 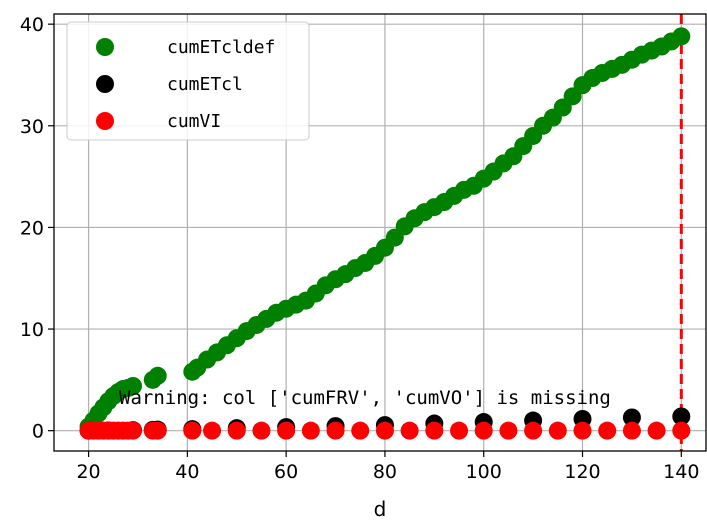 I want to click on legend-label: cumETcl, so click(x=205, y=84).